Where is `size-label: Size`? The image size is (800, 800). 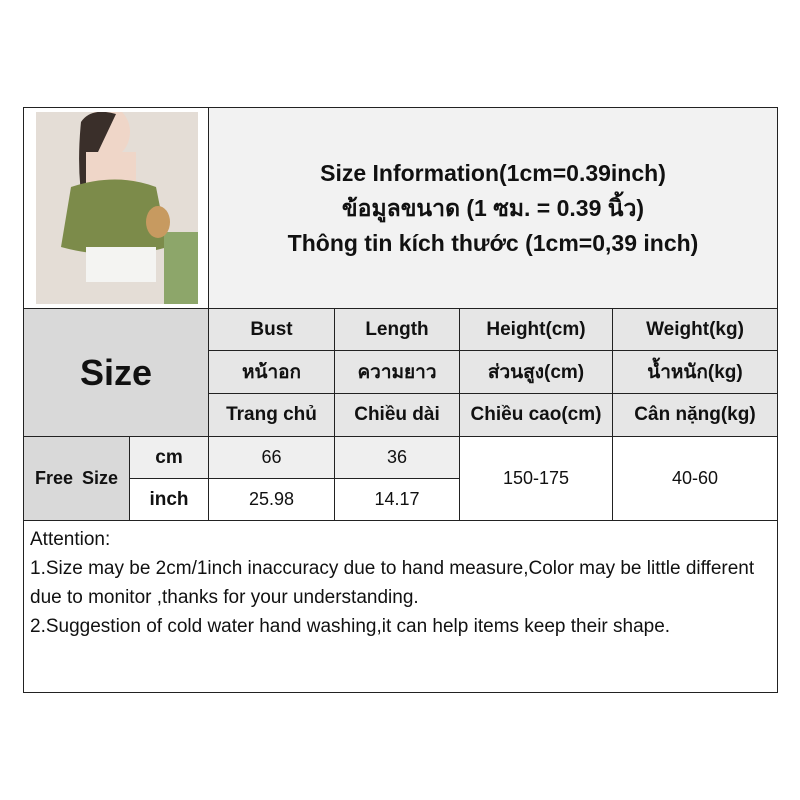 size-label: Size is located at coordinates (116, 372).